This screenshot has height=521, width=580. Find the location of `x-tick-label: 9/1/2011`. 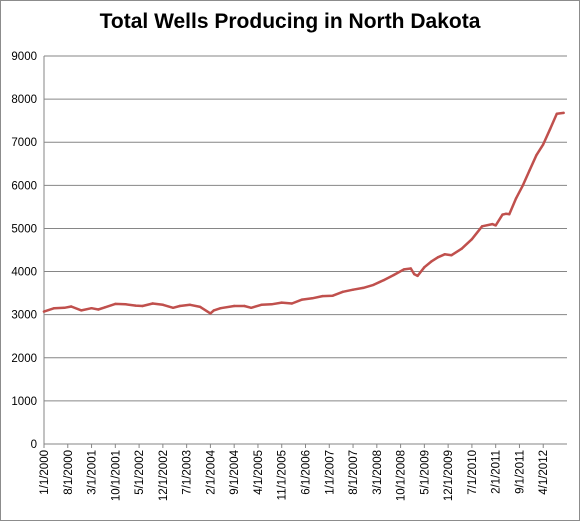

x-tick-label: 9/1/2011 is located at coordinates (520, 472).